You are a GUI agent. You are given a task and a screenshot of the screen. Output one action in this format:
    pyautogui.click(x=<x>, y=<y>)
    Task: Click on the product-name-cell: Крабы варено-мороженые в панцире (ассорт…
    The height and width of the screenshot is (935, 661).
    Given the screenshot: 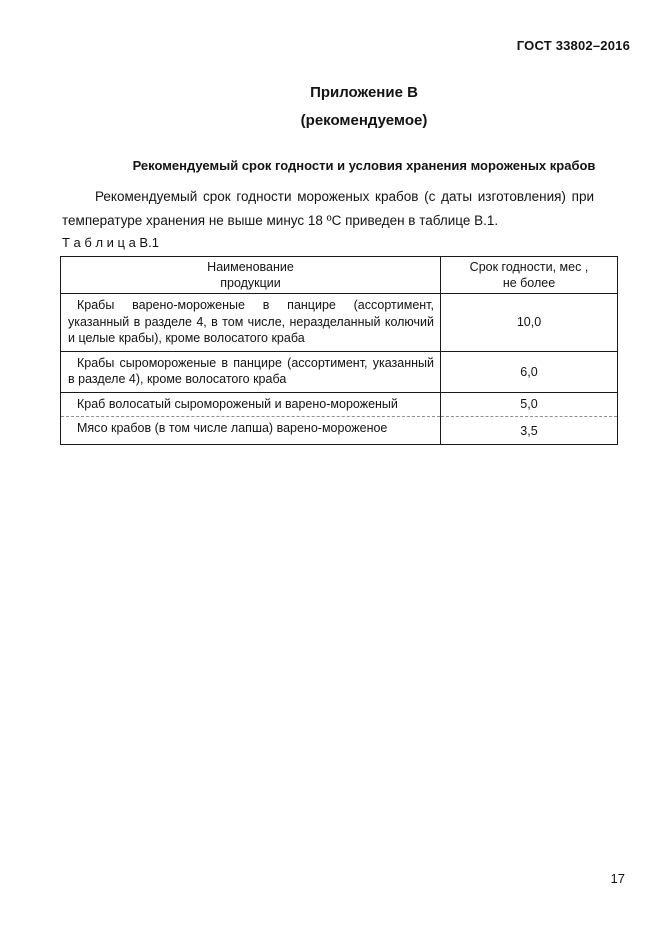 What is the action you would take?
    pyautogui.click(x=251, y=321)
    